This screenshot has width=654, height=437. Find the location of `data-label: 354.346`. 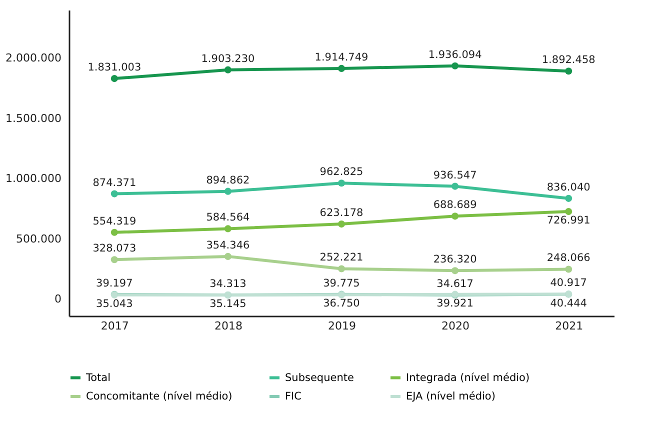

data-label: 354.346 is located at coordinates (228, 245).